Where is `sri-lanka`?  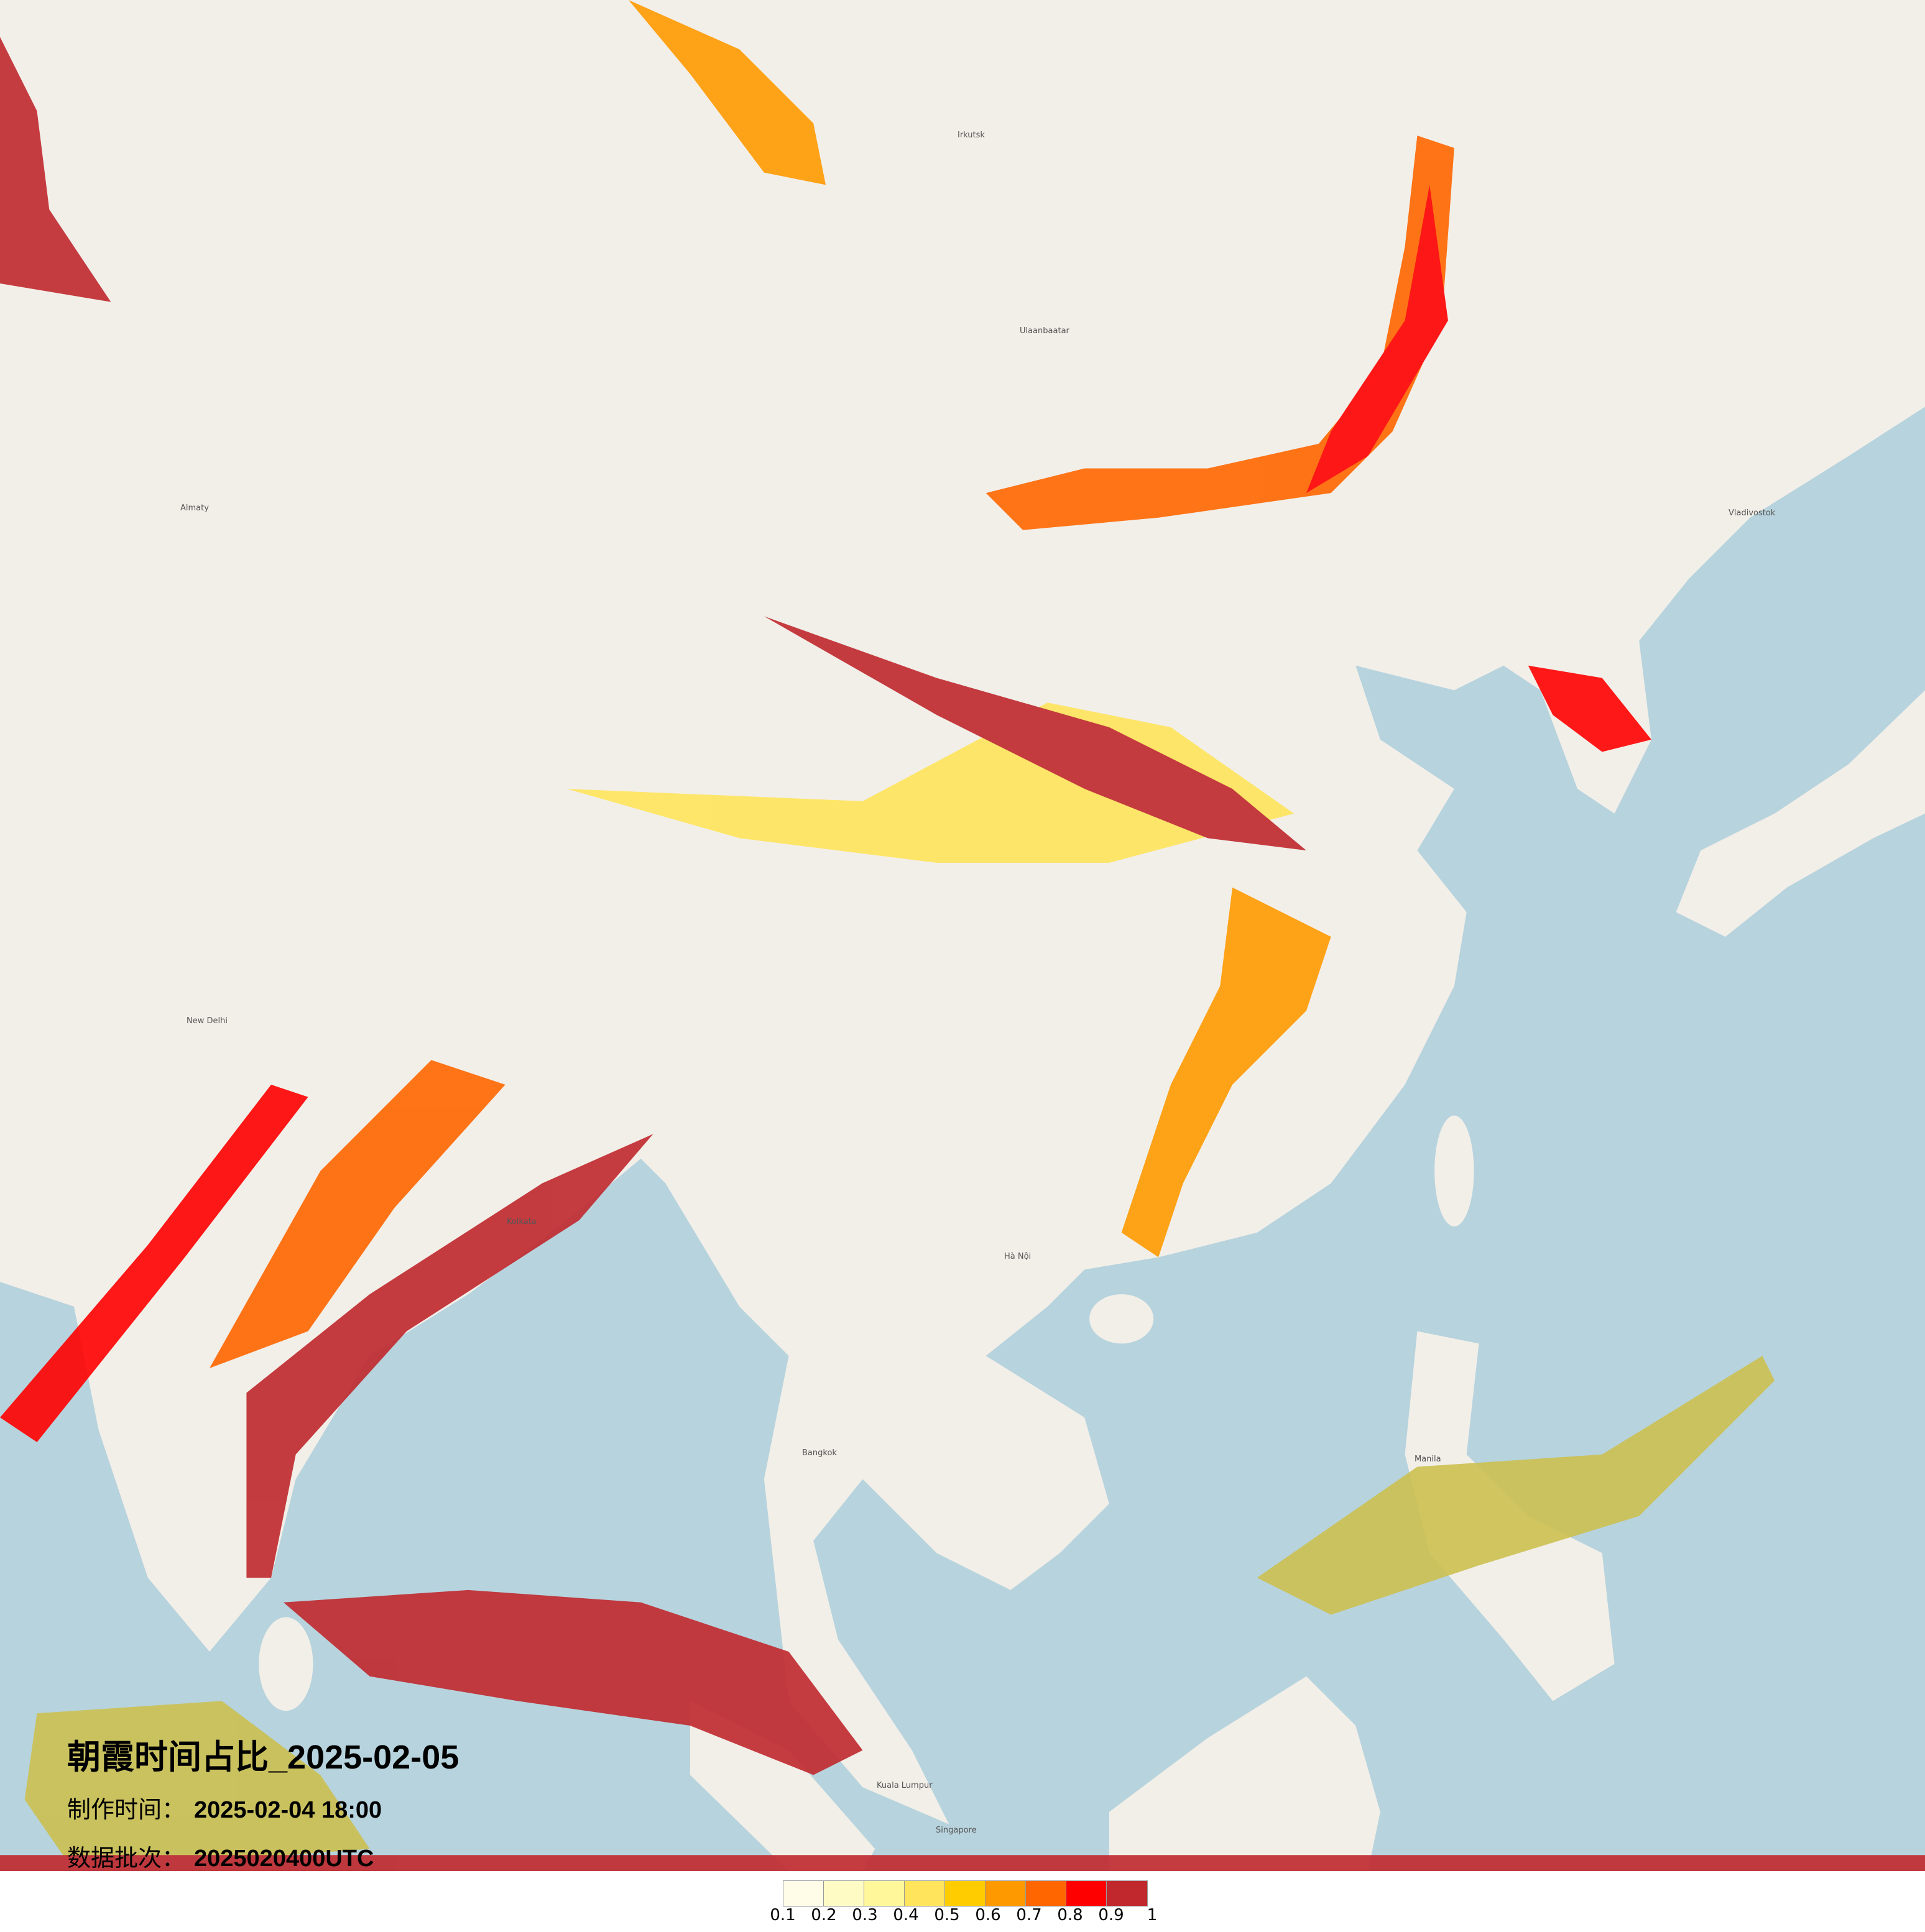 sri-lanka is located at coordinates (286, 1664).